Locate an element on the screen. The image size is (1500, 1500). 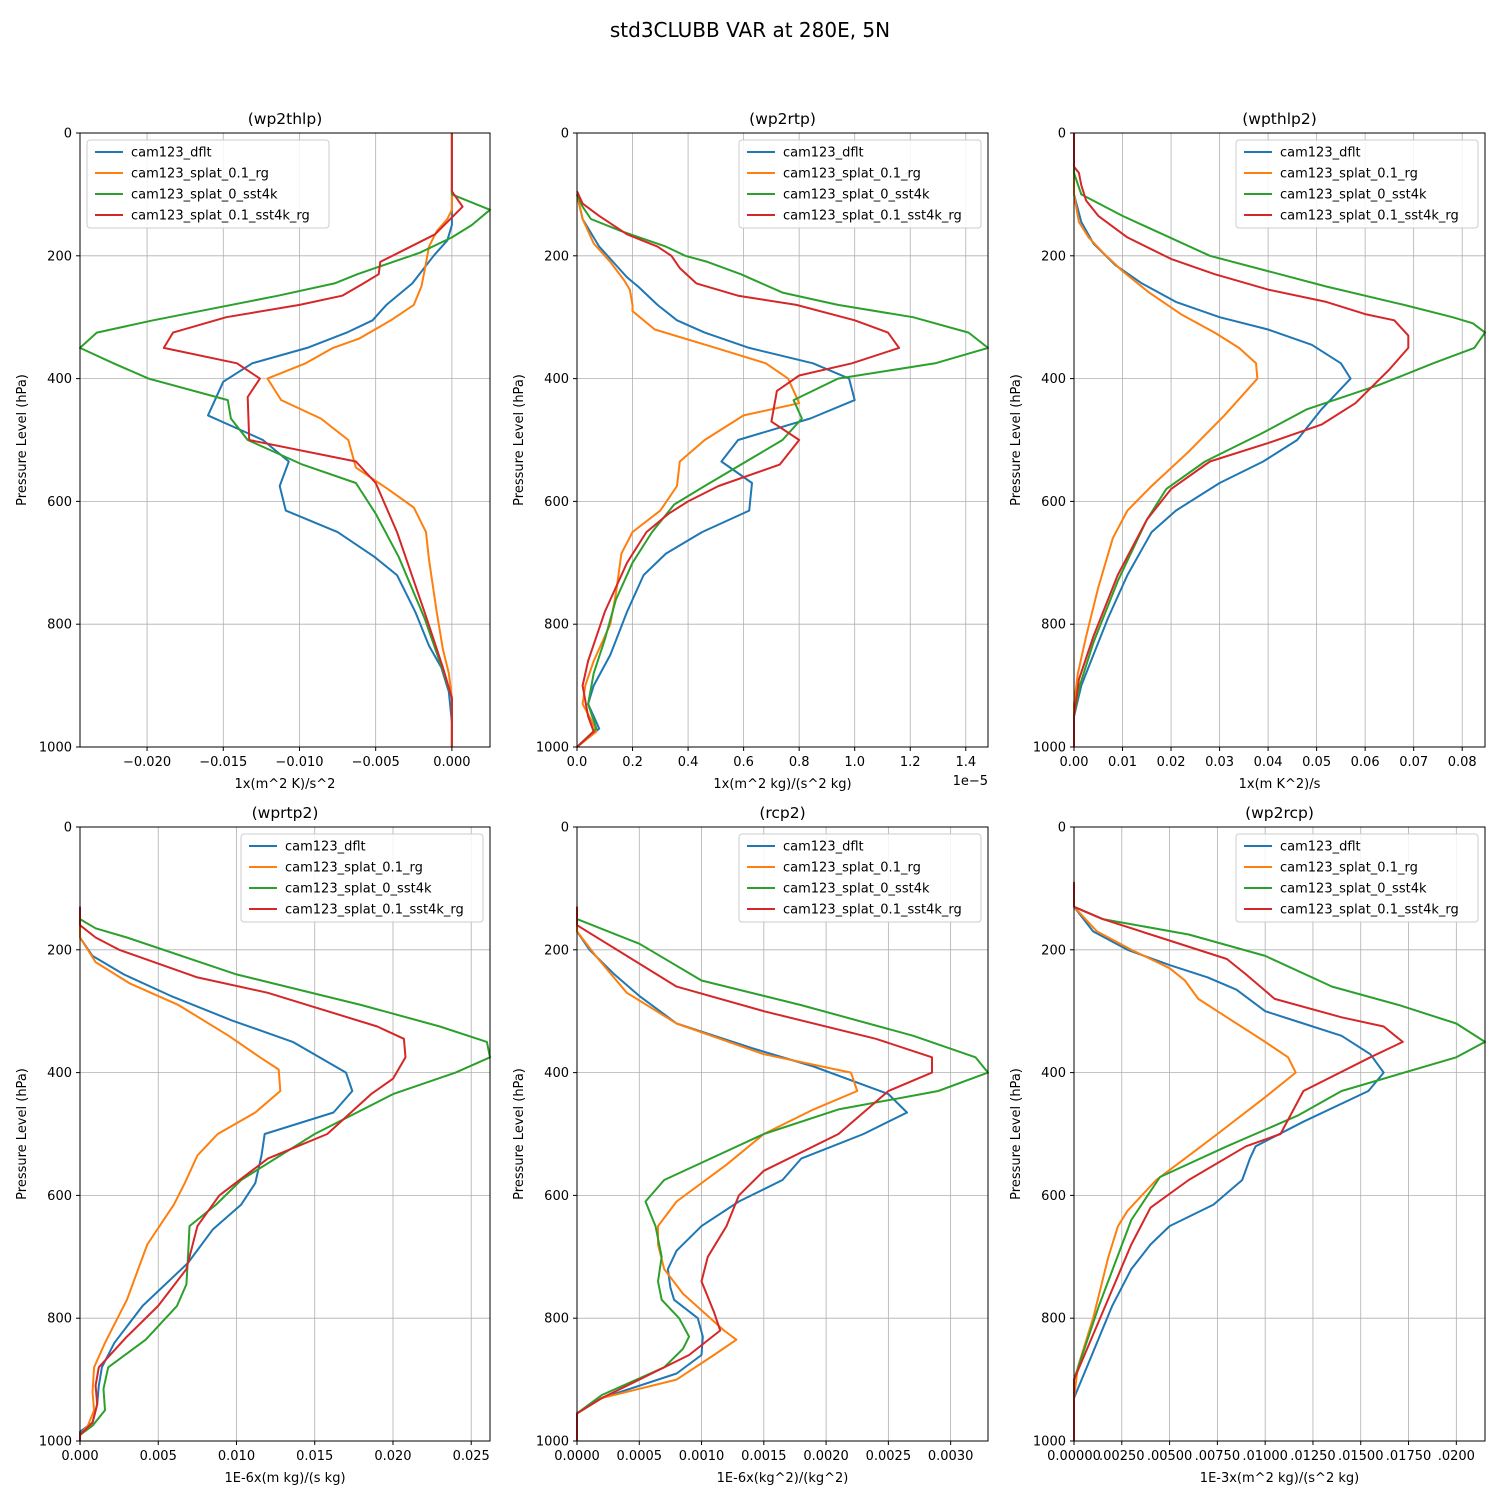
x-tick-label: 0.8 is located at coordinates (799, 762).